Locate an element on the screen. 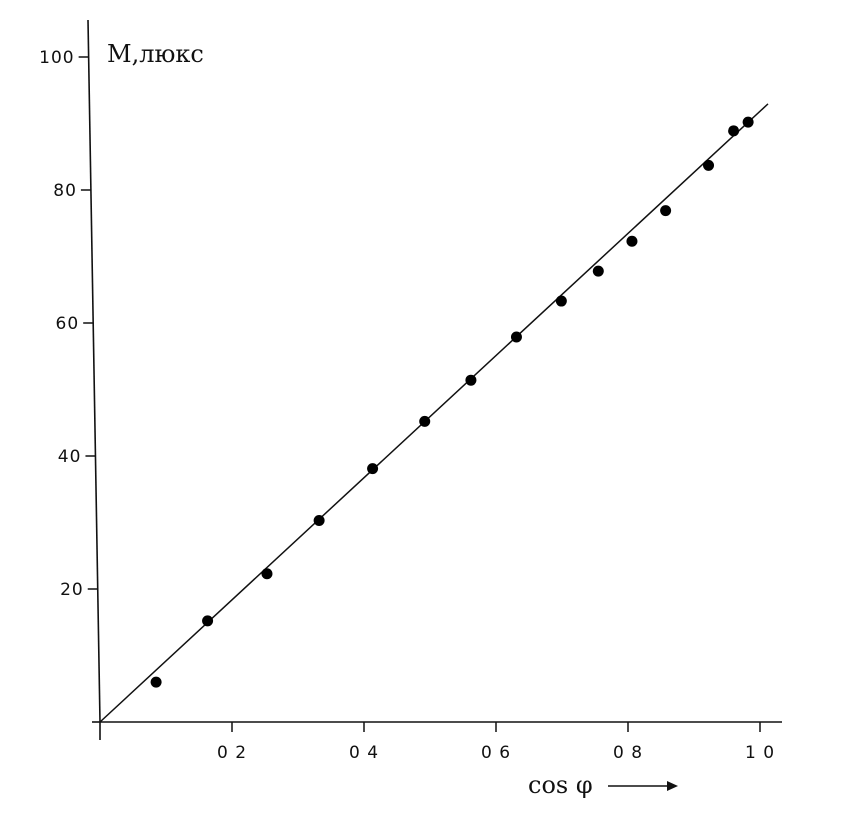 The width and height of the screenshot is (858, 817). x-tick-label: 1 0 is located at coordinates (760, 753).